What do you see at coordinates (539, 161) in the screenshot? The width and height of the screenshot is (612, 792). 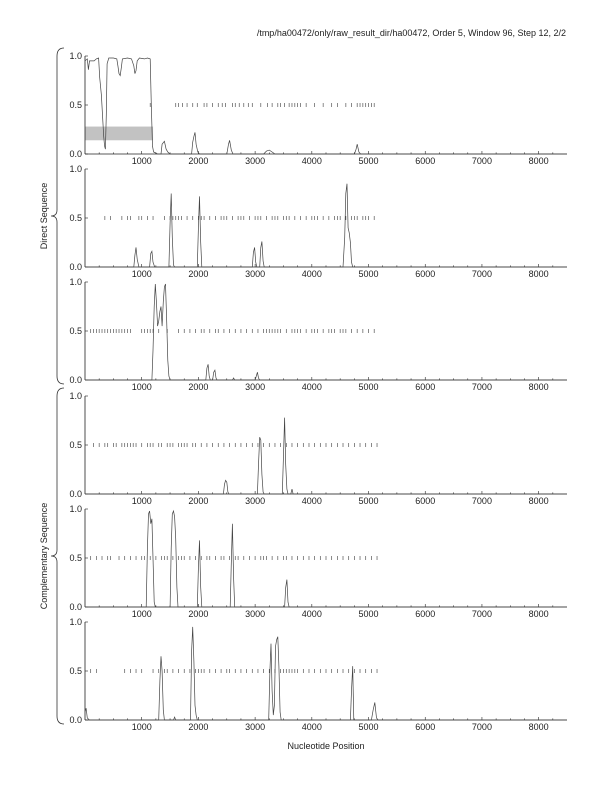 I see `panel-1-x-tick-label: 8000` at bounding box center [539, 161].